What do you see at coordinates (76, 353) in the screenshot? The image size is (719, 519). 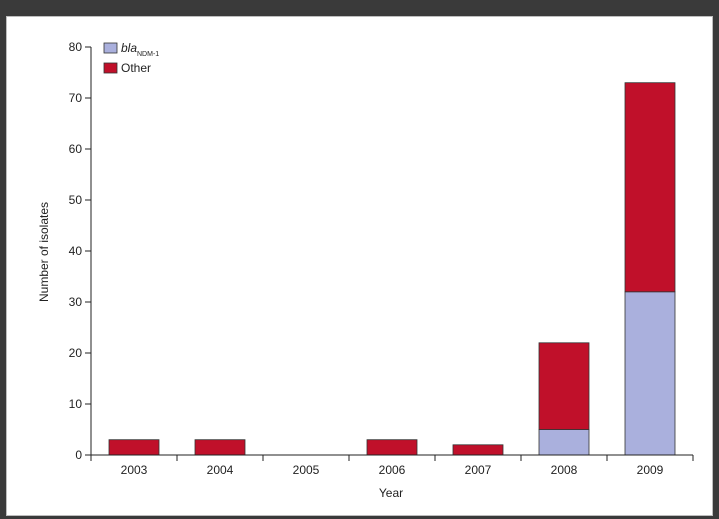 I see `y-tick-label: 20` at bounding box center [76, 353].